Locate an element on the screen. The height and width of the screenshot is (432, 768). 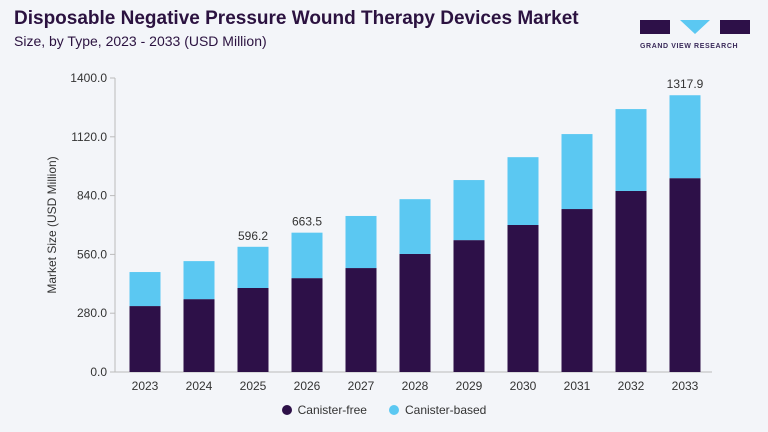
x-tick-label: 2033 is located at coordinates (685, 386).